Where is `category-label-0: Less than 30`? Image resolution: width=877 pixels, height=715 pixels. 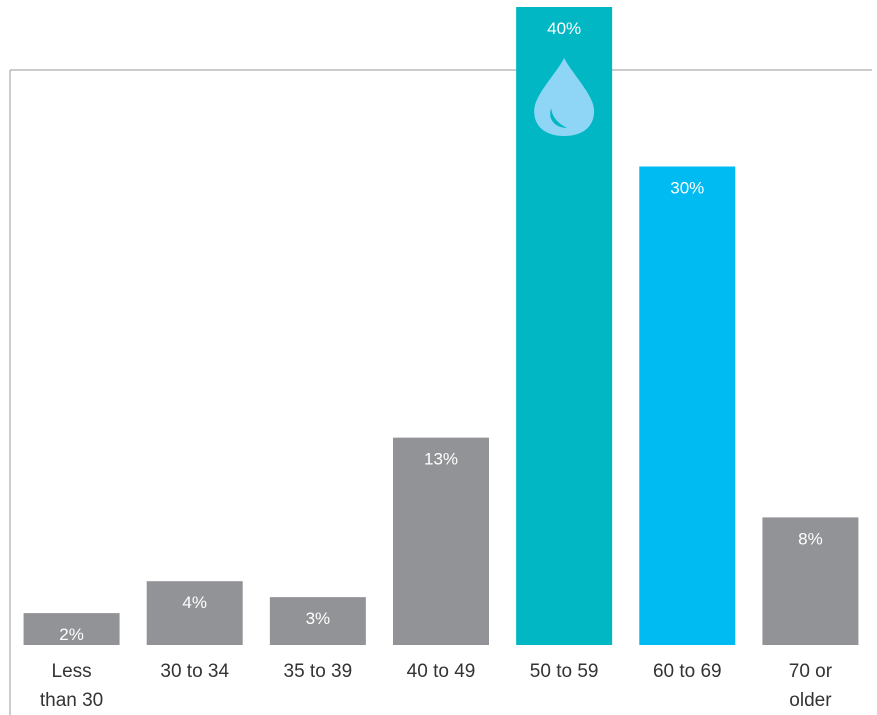
category-label-0: Less than 30 is located at coordinates (71, 686).